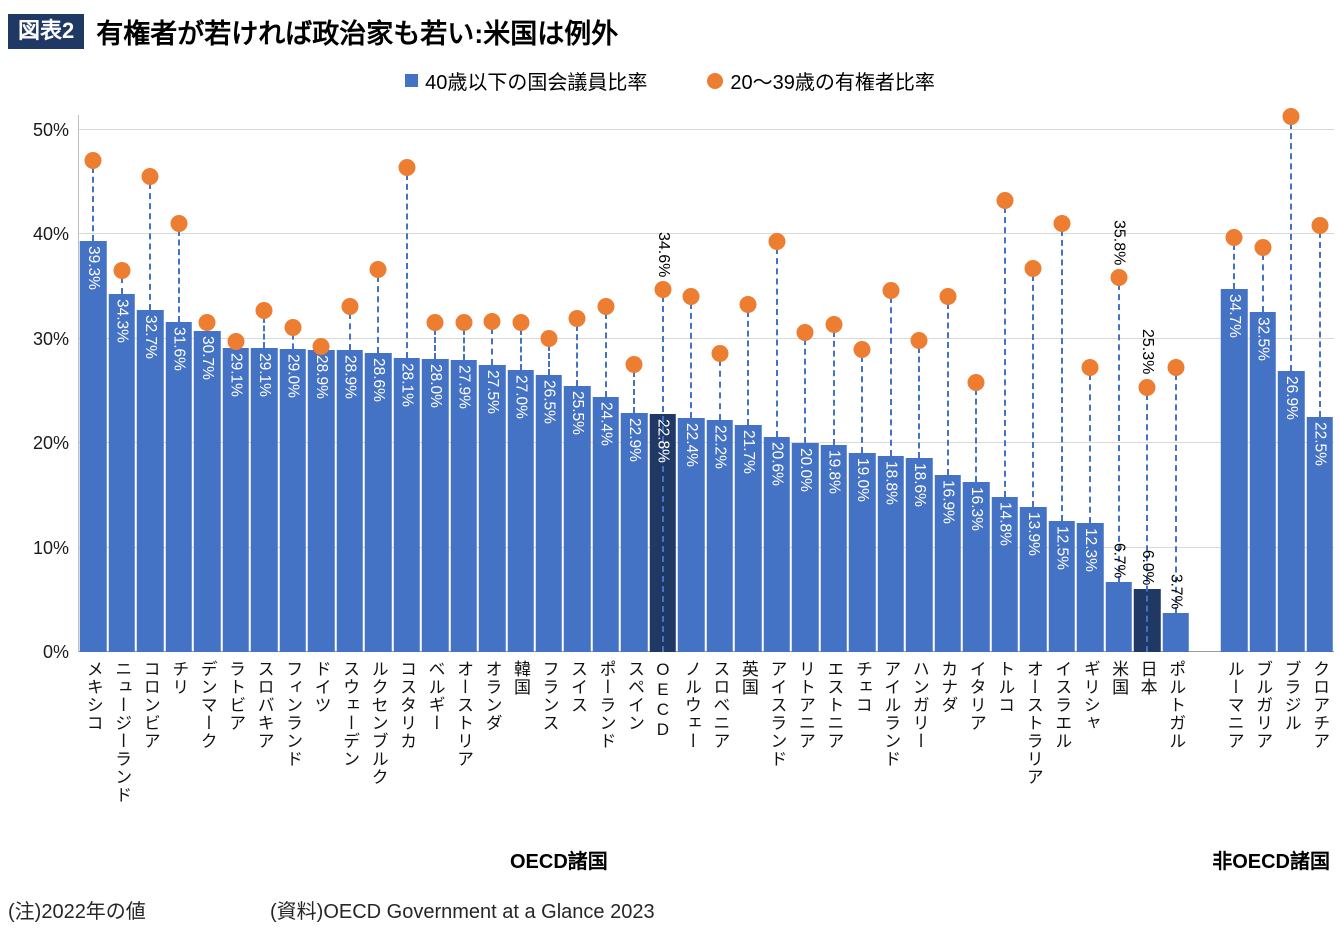 This screenshot has height=930, width=1340. I want to click on x-axis-label: オーストラリア, so click(1033, 723).